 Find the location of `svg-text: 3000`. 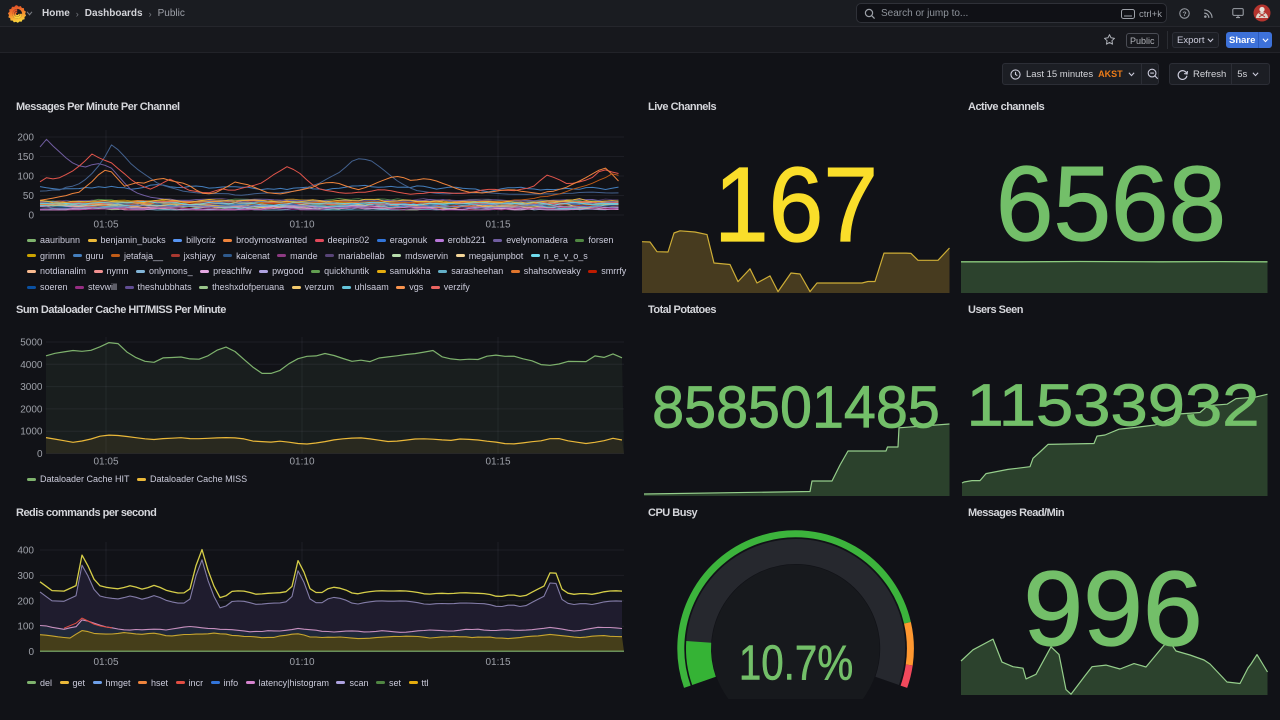

svg-text: 3000 is located at coordinates (31, 387).